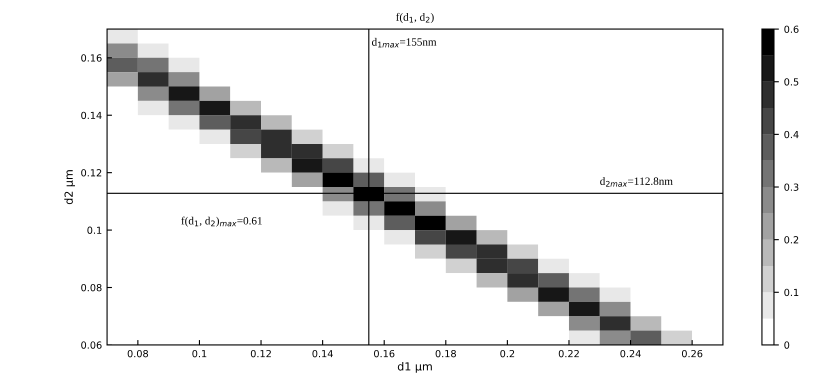  What do you see at coordinates (636, 182) in the screenshot?
I see `ref-line-label: d$_{2max}$=112.8nm` at bounding box center [636, 182].